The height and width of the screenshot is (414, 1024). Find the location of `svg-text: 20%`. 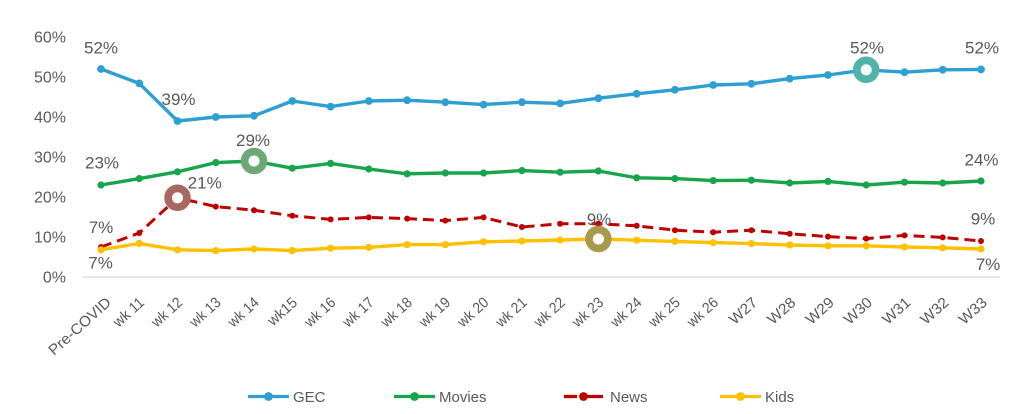

svg-text: 20% is located at coordinates (50, 198).